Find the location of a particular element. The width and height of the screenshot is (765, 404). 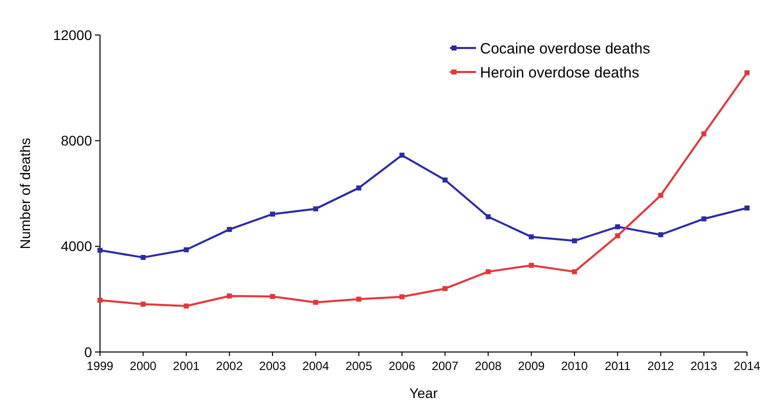

legend-label: Heroin overdose deaths is located at coordinates (560, 73).